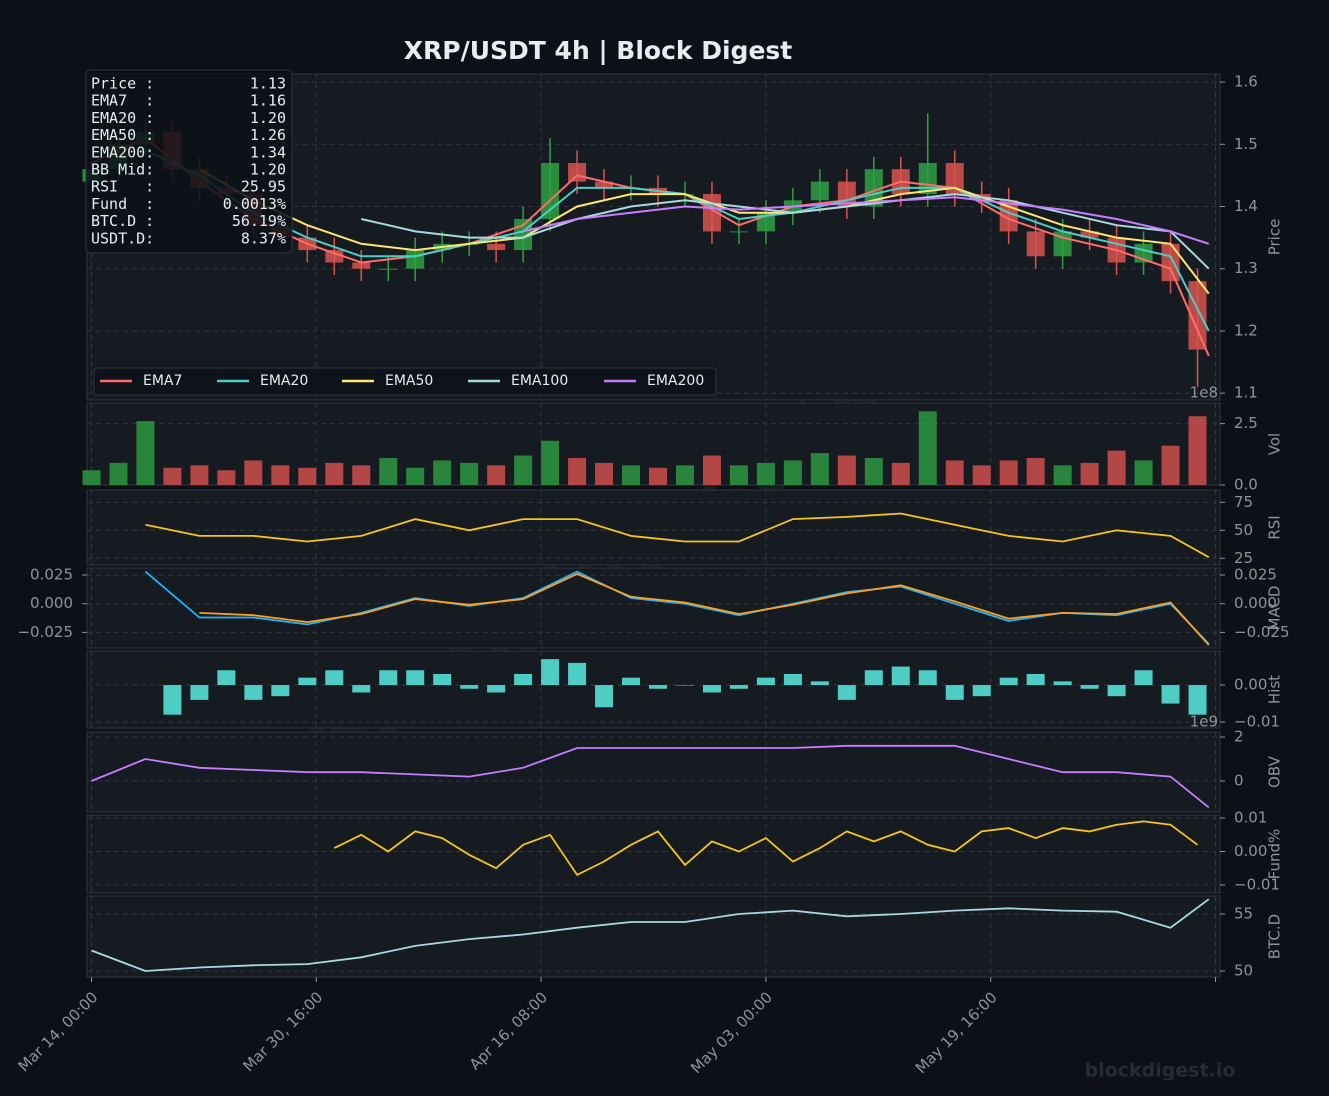 The height and width of the screenshot is (1096, 1329). Describe the element at coordinates (1160, 1071) in the screenshot. I see `footer-watermark: blockdigest.io` at that location.